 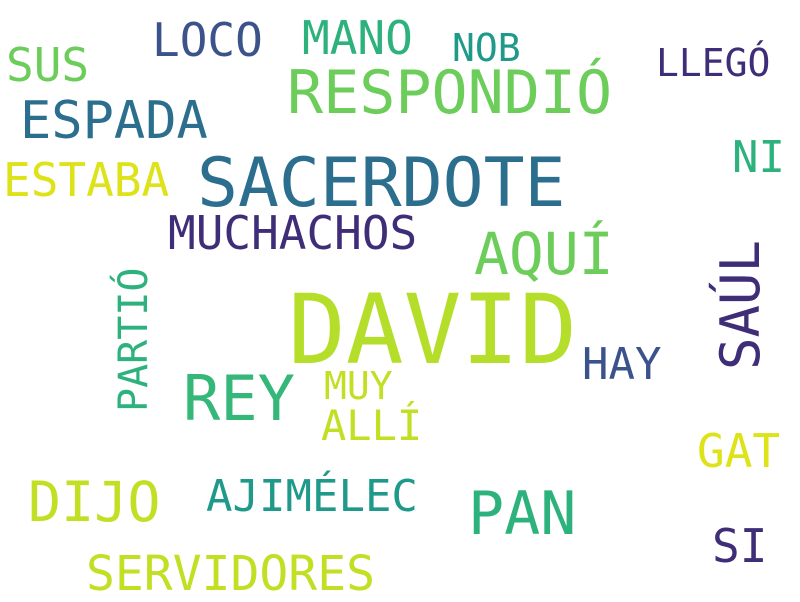 I want to click on word-partio: PARTIÓ, so click(x=134, y=340).